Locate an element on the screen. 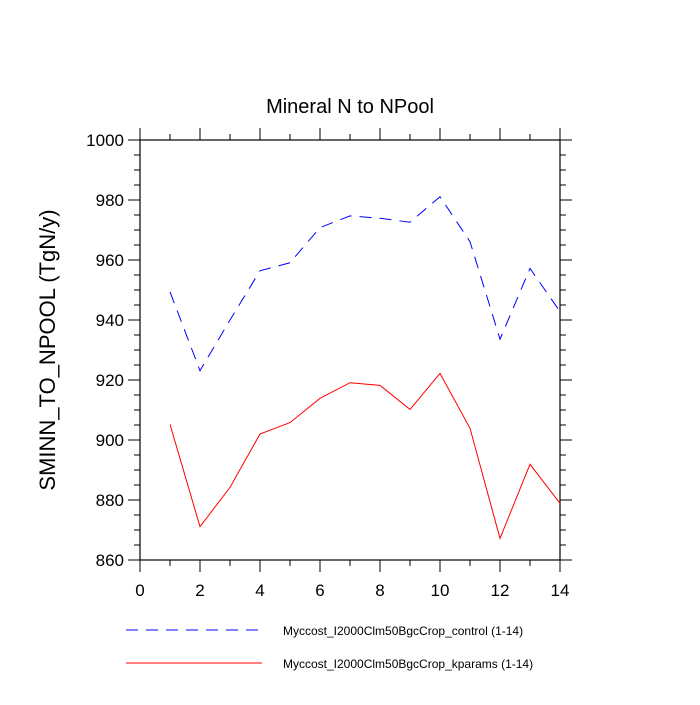 The width and height of the screenshot is (700, 705). y-tick-label: 860 is located at coordinates (110, 560).